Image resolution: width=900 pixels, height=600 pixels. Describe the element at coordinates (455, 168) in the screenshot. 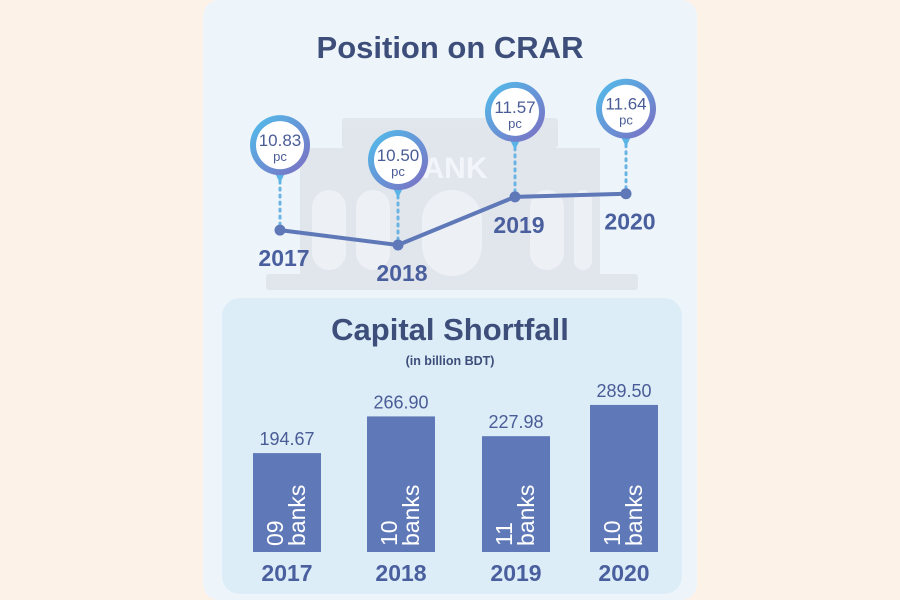

I see `bank-sign-text: ANK` at that location.